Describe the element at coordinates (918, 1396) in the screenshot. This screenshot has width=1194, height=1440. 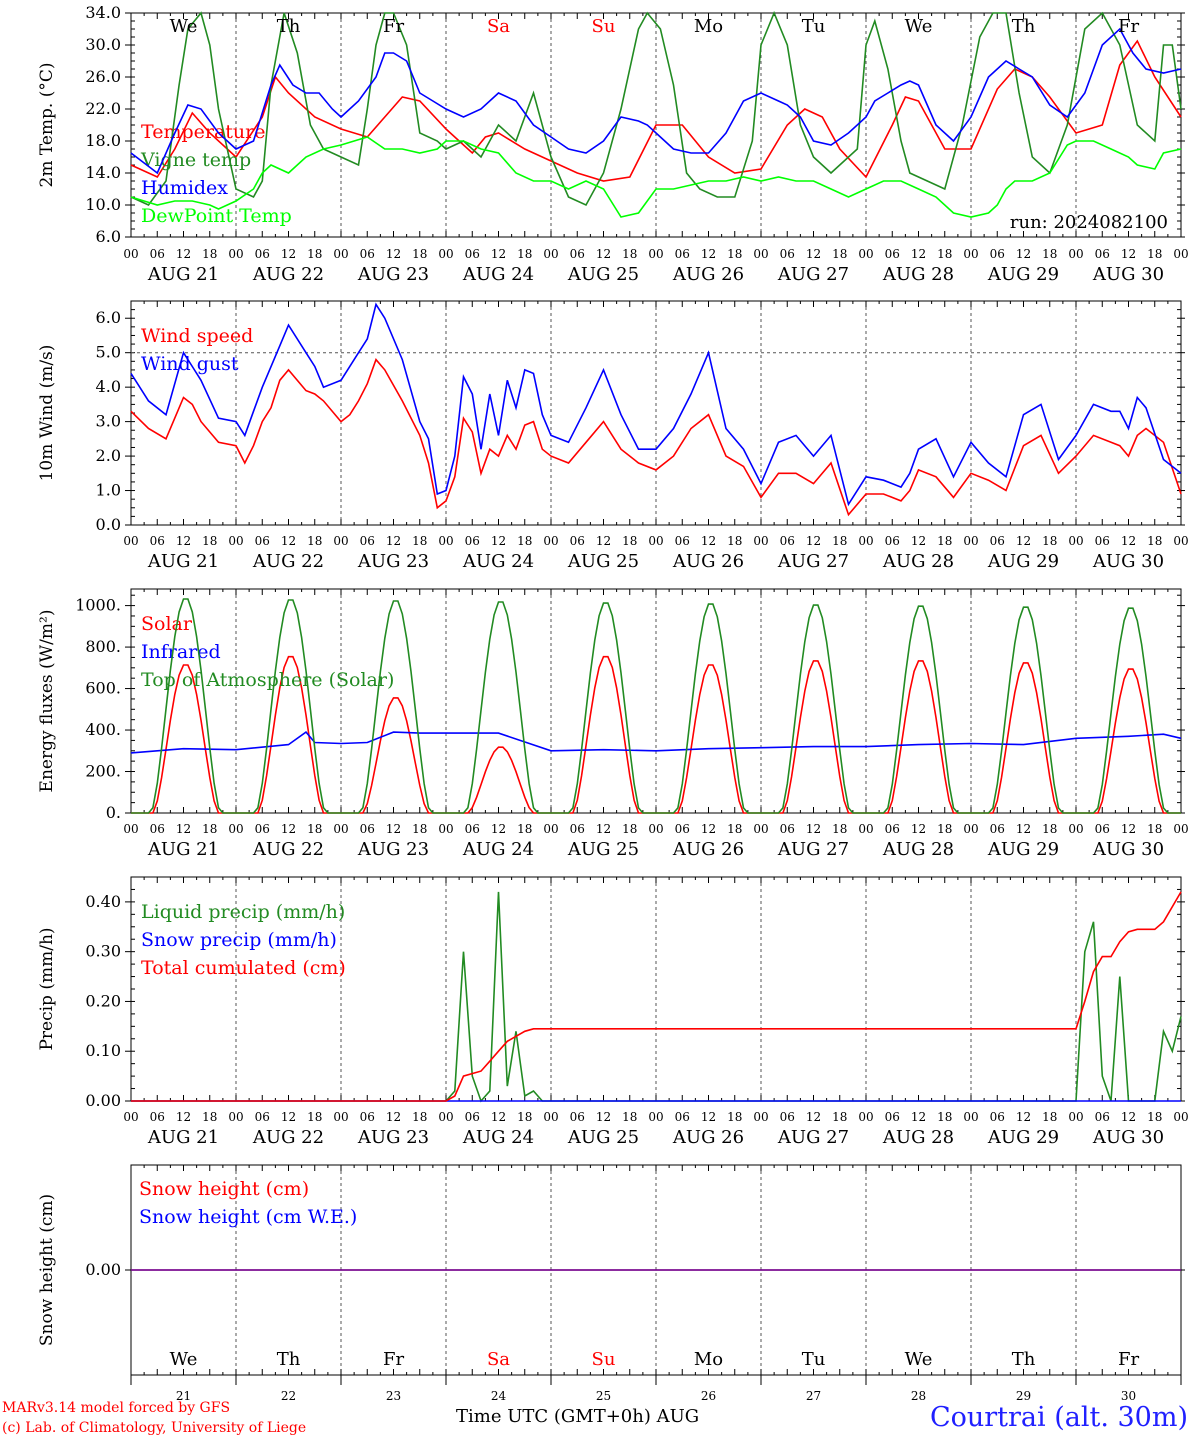
I see `day-number-label: 28` at that location.